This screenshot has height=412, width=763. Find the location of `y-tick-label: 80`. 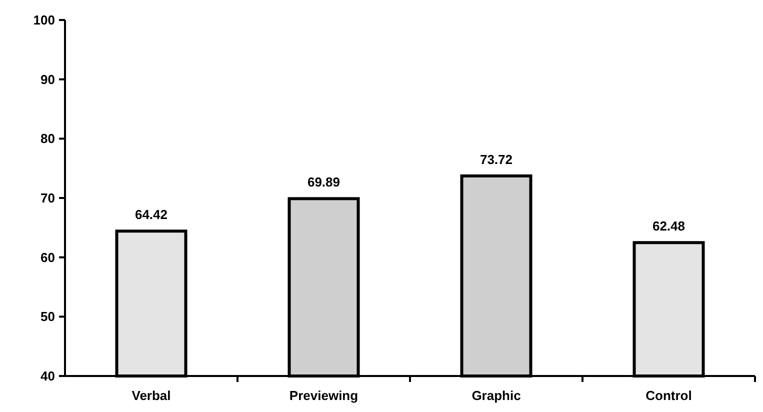

y-tick-label: 80 is located at coordinates (47, 138).